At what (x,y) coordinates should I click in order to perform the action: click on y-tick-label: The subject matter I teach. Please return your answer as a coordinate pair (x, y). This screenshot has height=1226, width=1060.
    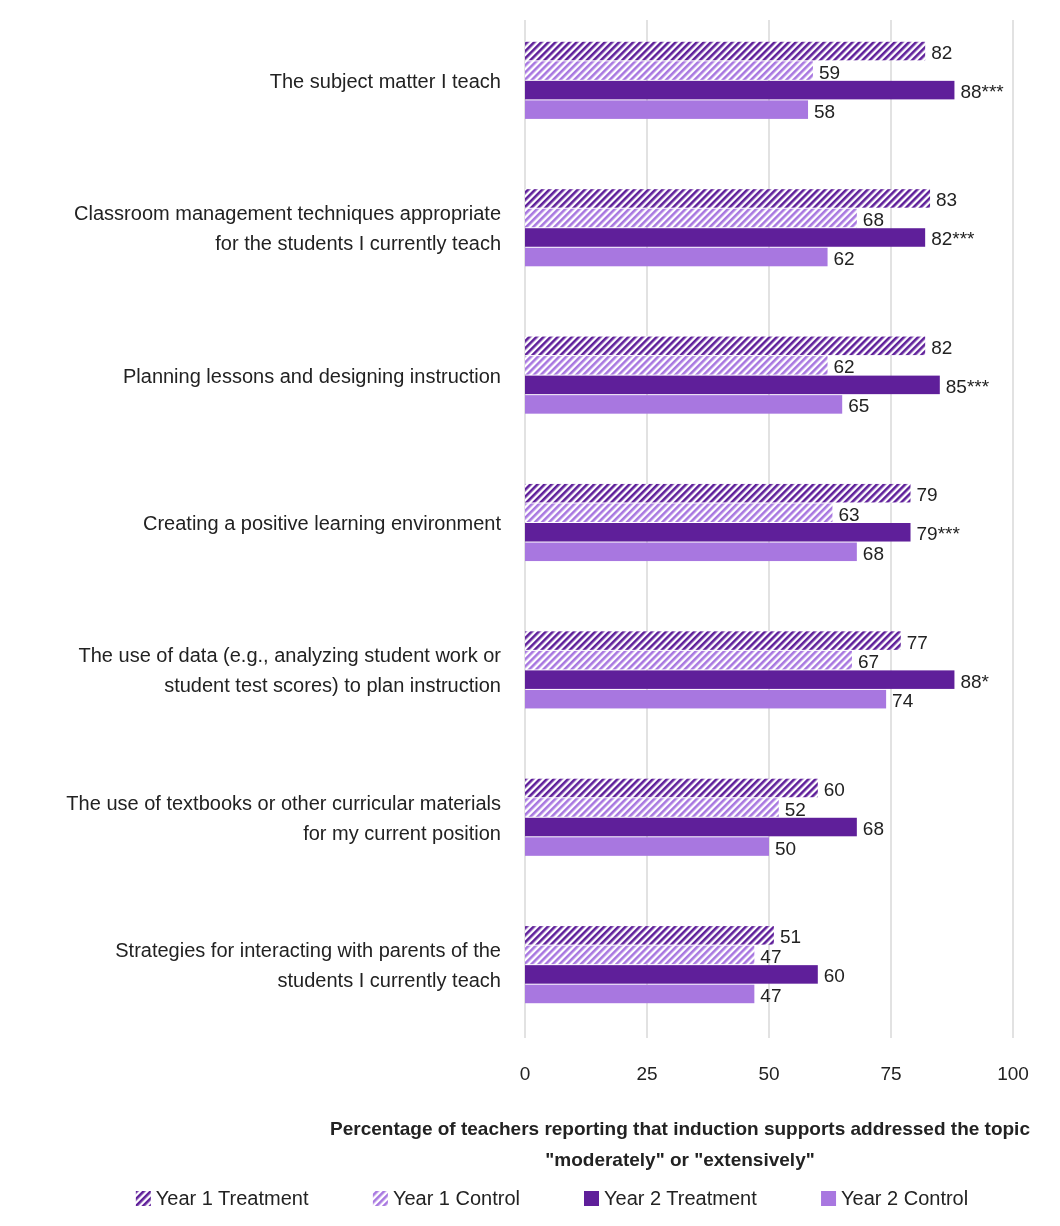
    Looking at the image, I should click on (385, 80).